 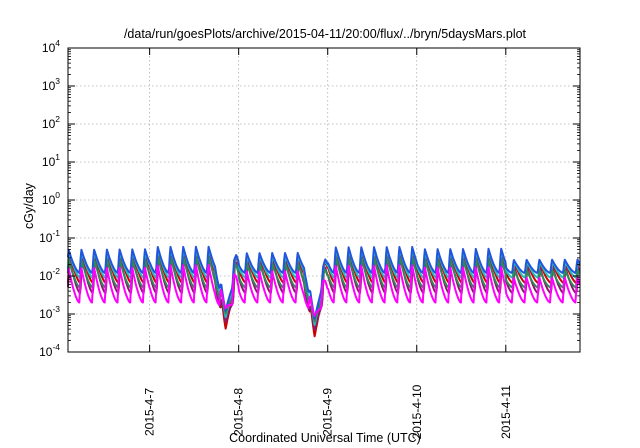 I want to click on y-tick-label: 10¹, so click(x=51, y=160).